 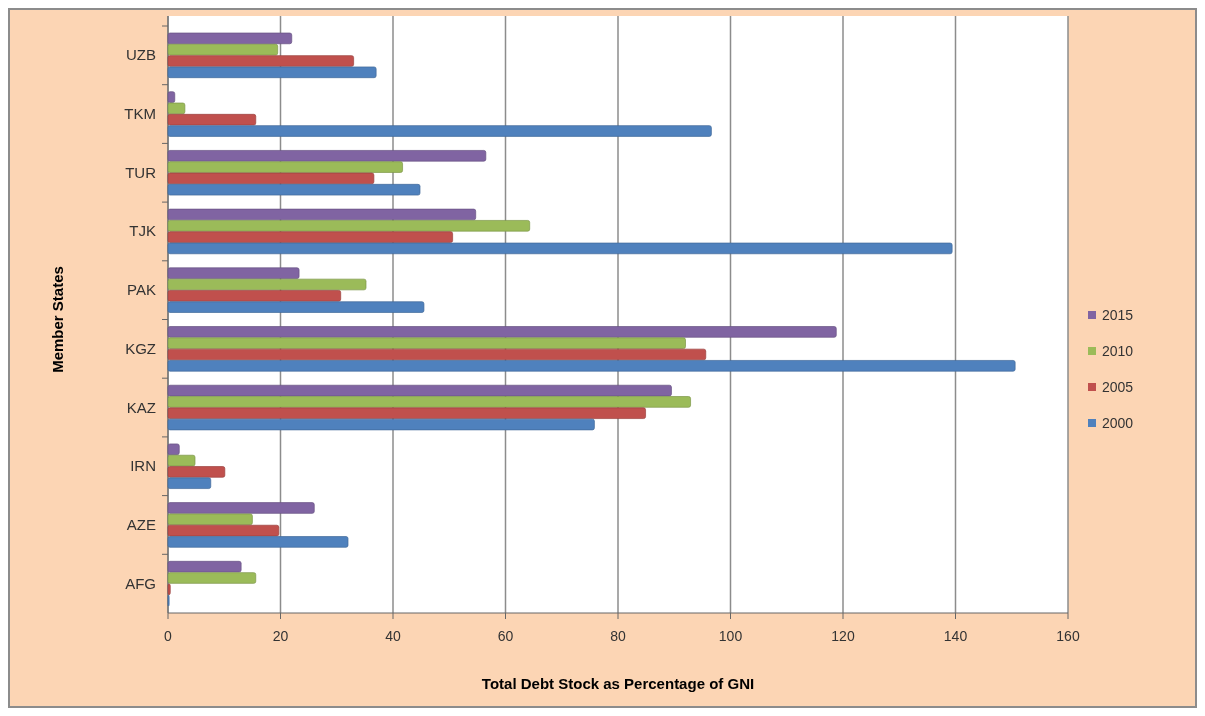 What do you see at coordinates (141, 524) in the screenshot?
I see `y-tick-label: AZE` at bounding box center [141, 524].